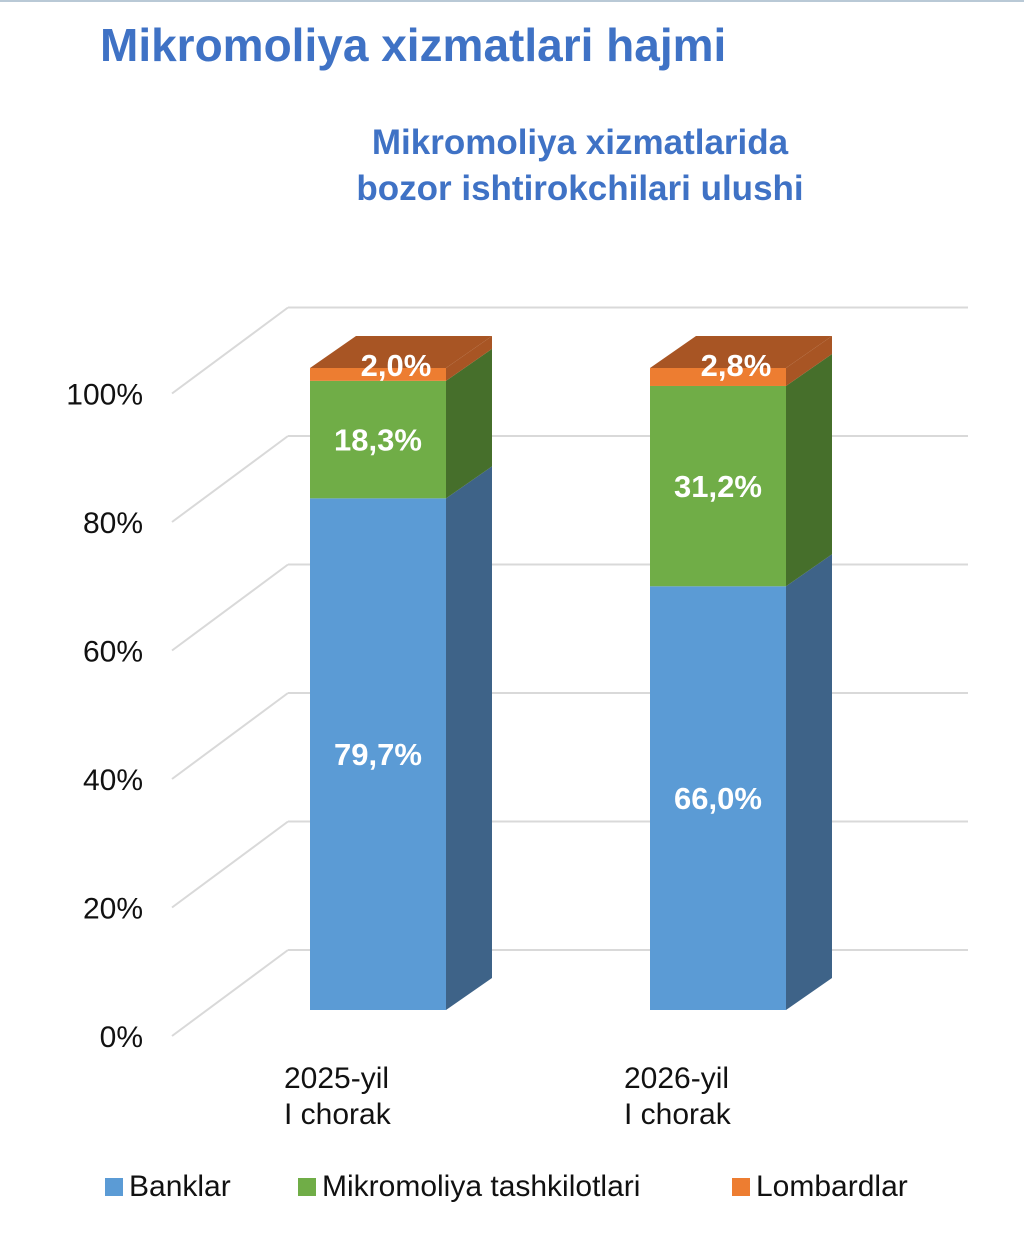 The width and height of the screenshot is (1024, 1258). What do you see at coordinates (481, 1186) in the screenshot?
I see `legend-label-mikromoliya-tashkilotlari: Mikromoliya tashkilotlari` at bounding box center [481, 1186].